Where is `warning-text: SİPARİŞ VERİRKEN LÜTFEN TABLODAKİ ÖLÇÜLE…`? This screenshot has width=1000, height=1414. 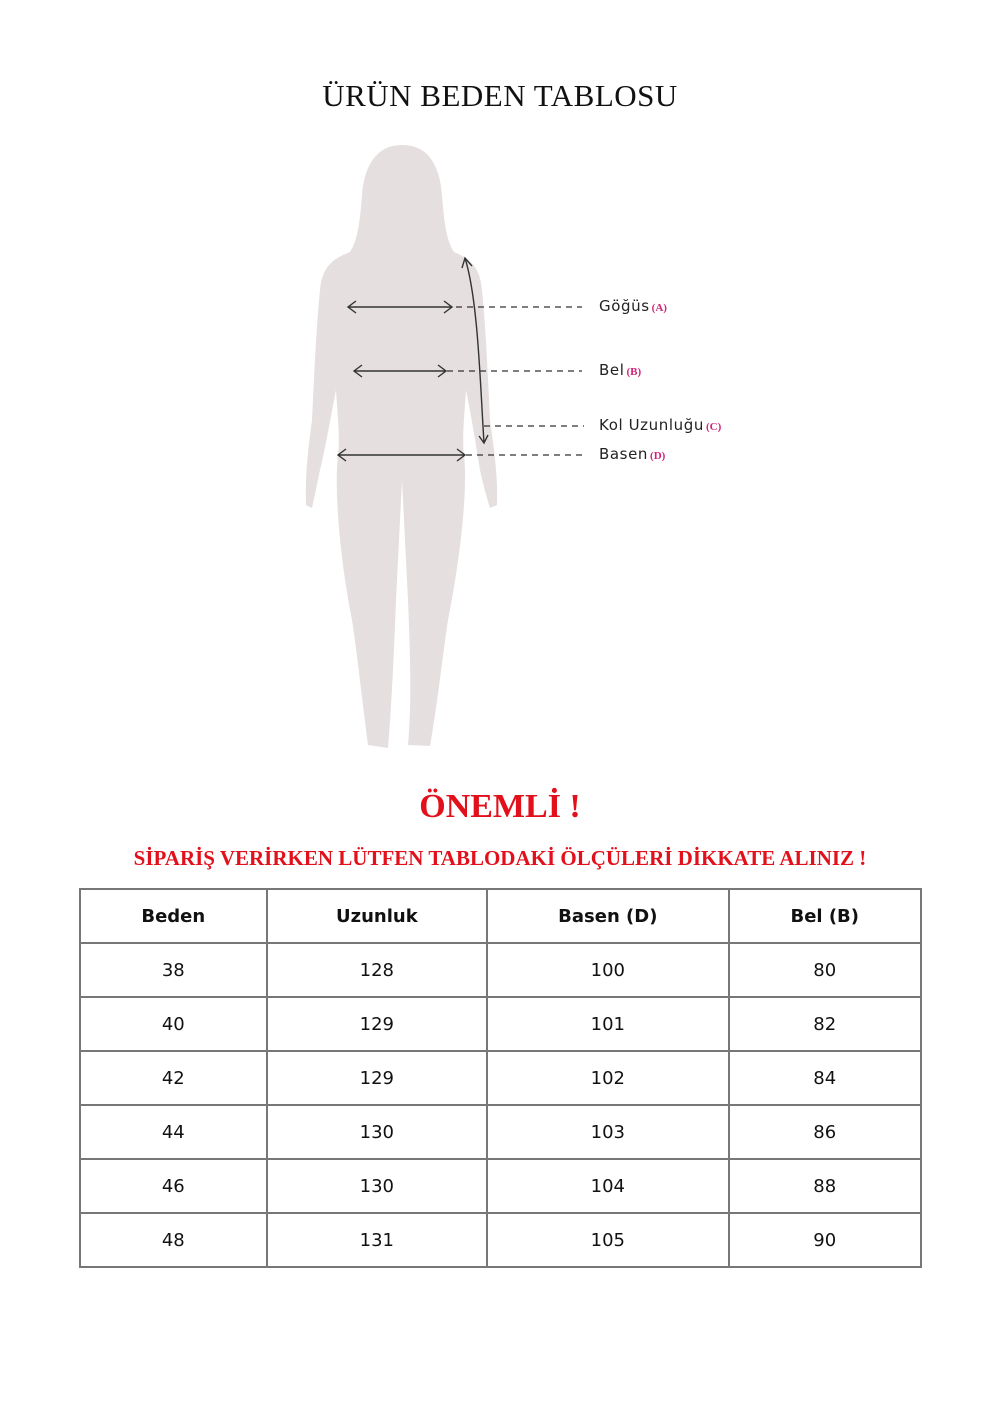 warning-text: SİPARİŞ VERİRKEN LÜTFEN TABLODAKİ ÖLÇÜLE… is located at coordinates (500, 858).